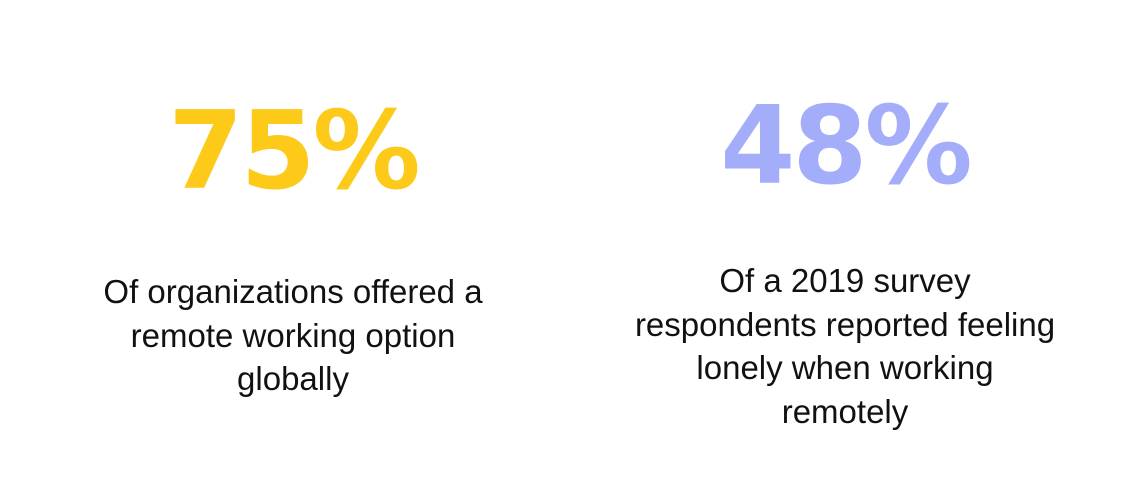 The height and width of the screenshot is (497, 1123). What do you see at coordinates (294, 151) in the screenshot?
I see `stat-value-75-percent: 75%` at bounding box center [294, 151].